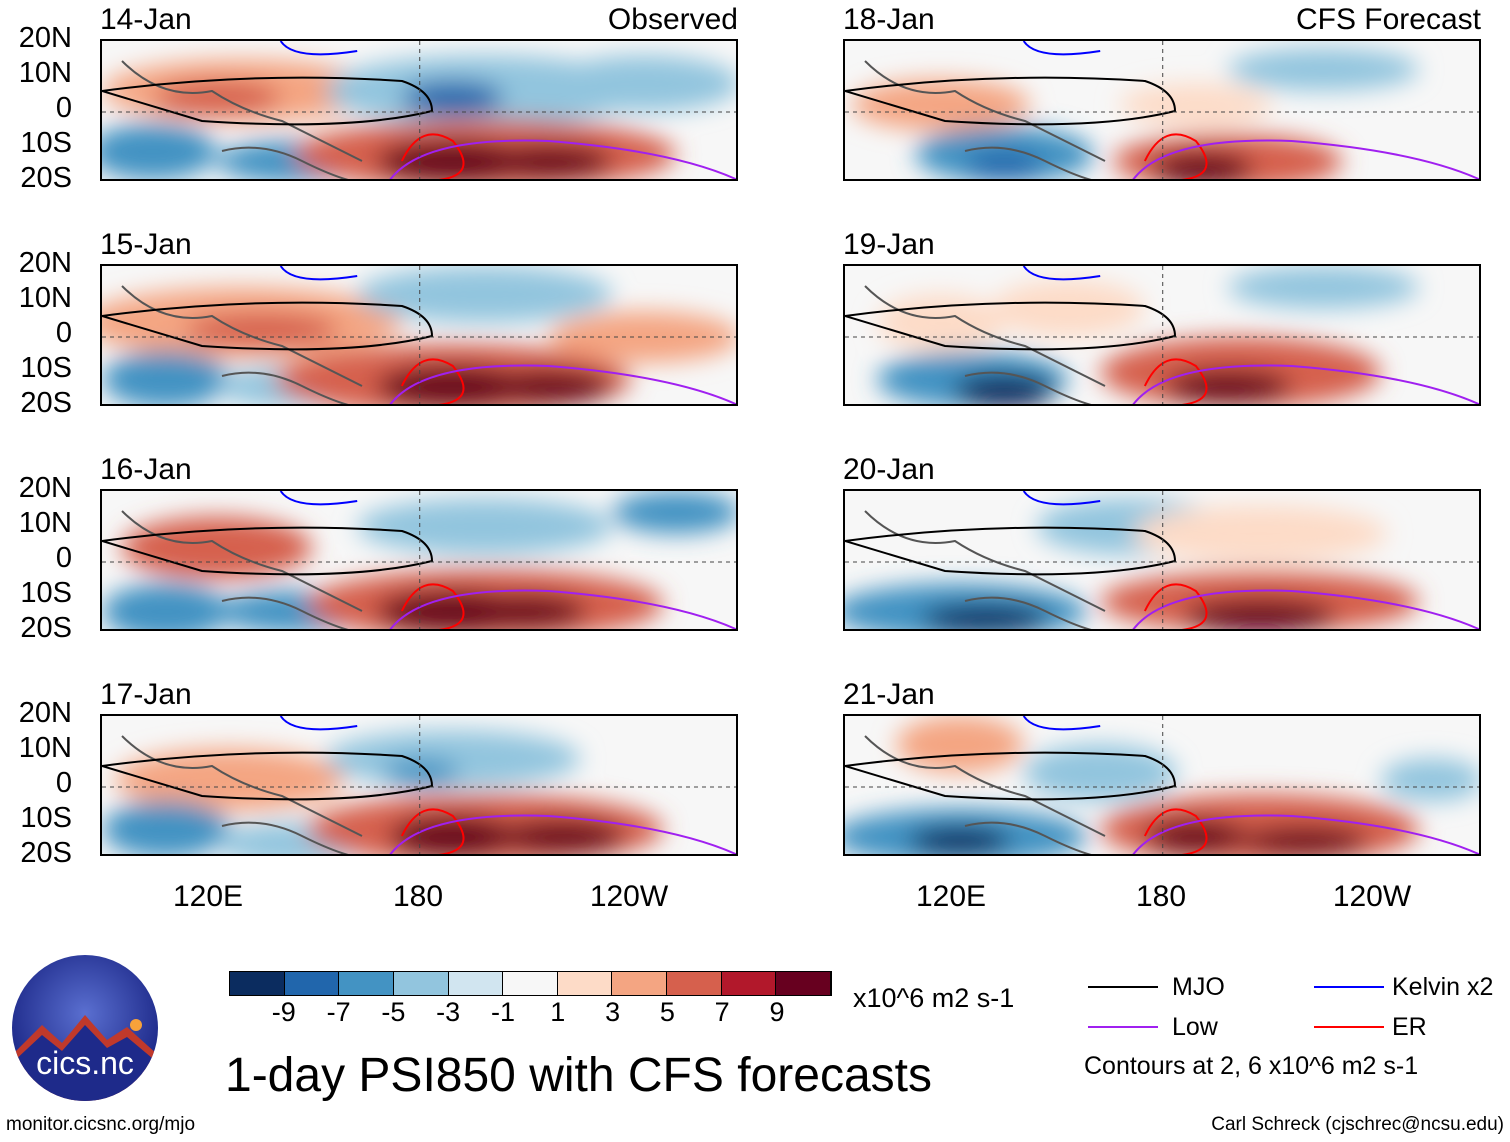 The width and height of the screenshot is (1510, 1142). Describe the element at coordinates (1198, 987) in the screenshot. I see `legend-label-mjo: MJO` at that location.